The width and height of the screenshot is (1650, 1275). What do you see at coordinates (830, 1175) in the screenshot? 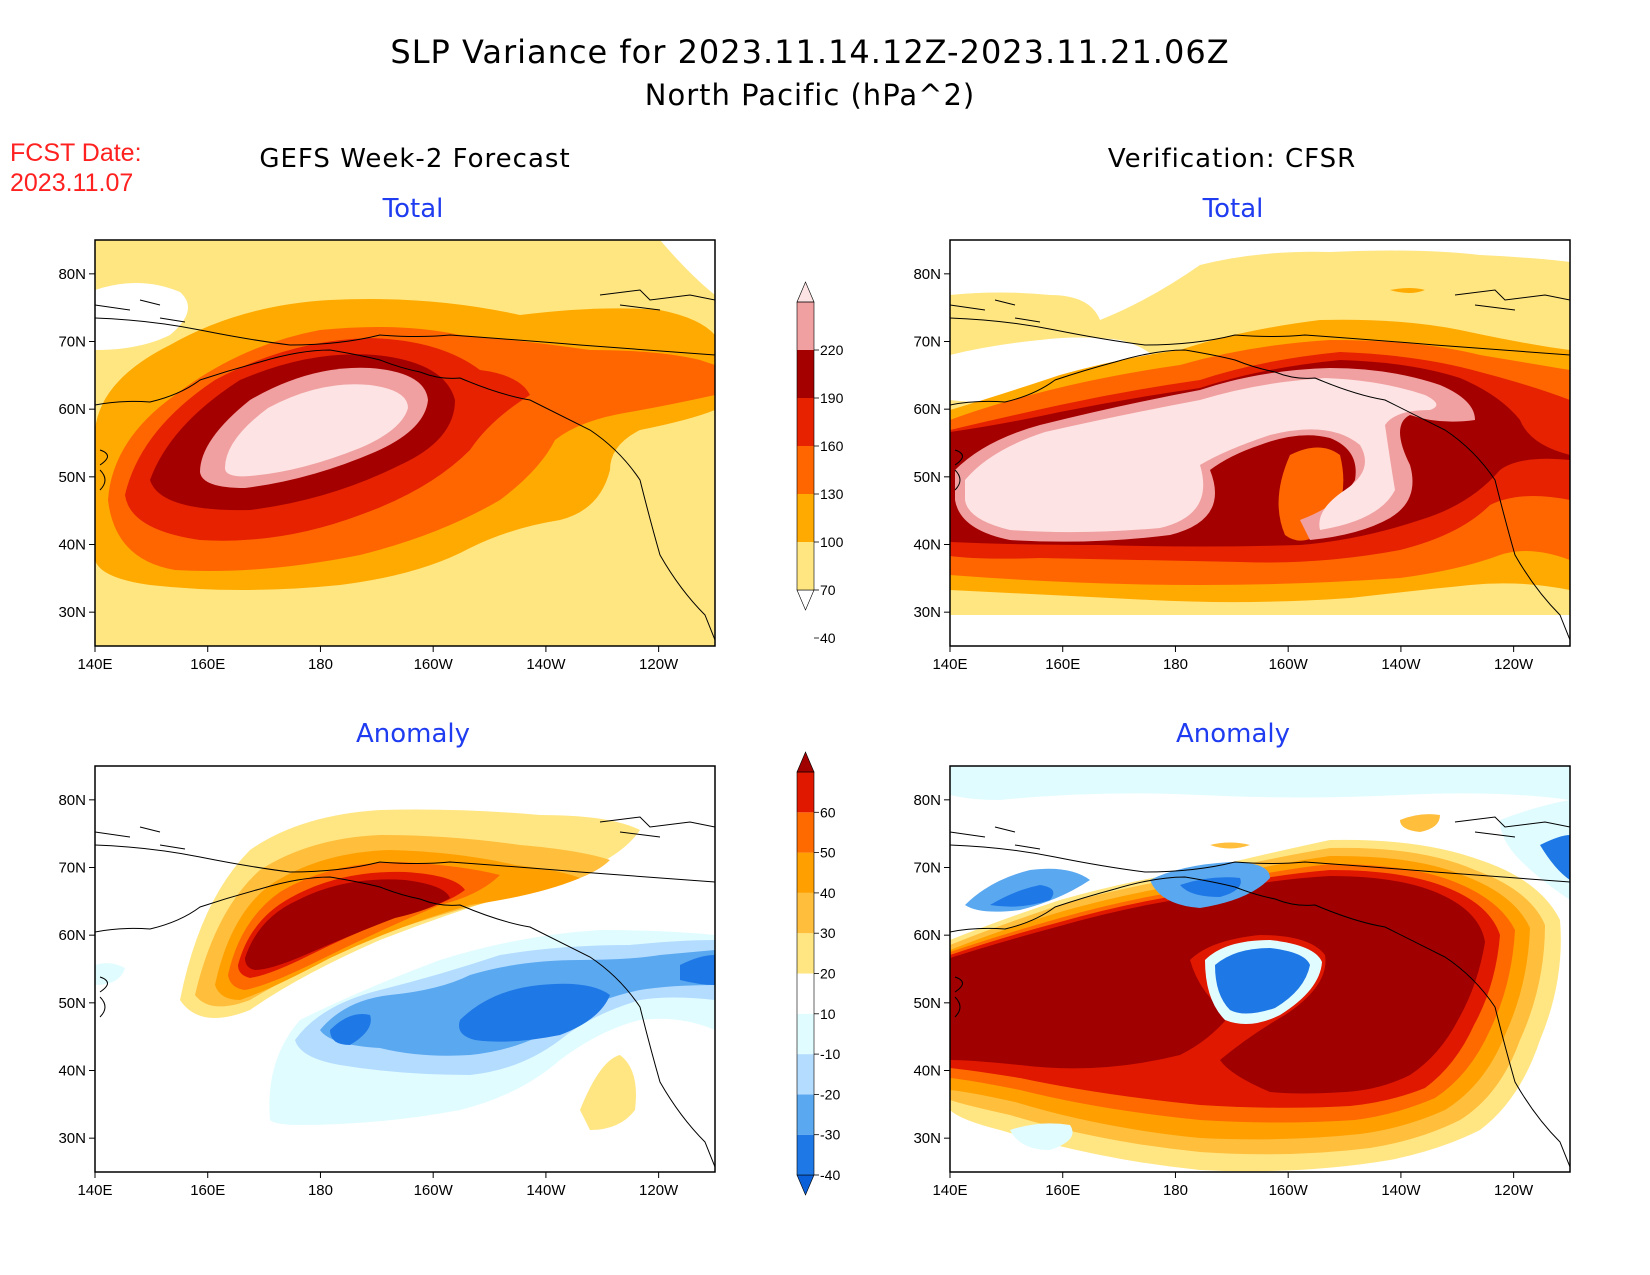
I see `colorbar-label: -40` at bounding box center [830, 1175].